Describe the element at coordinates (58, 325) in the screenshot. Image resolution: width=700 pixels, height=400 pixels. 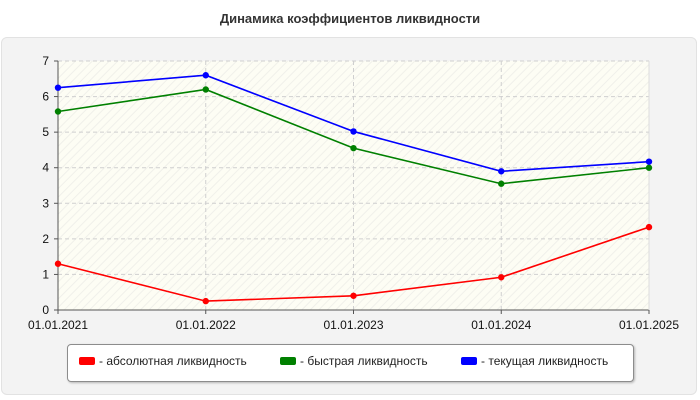
I see `x-tick-label: 01.01.2021` at that location.